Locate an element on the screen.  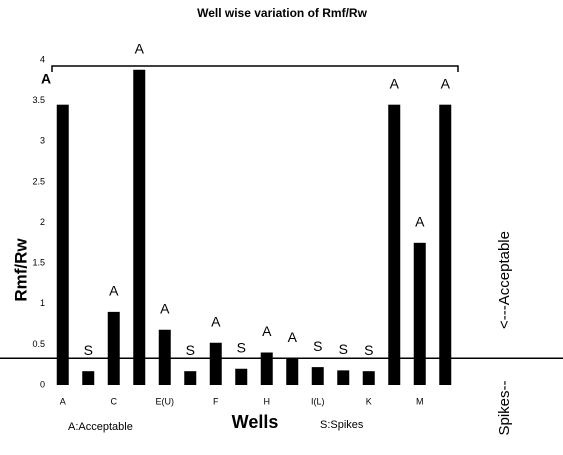
x-tick-label: K is located at coordinates (369, 401).